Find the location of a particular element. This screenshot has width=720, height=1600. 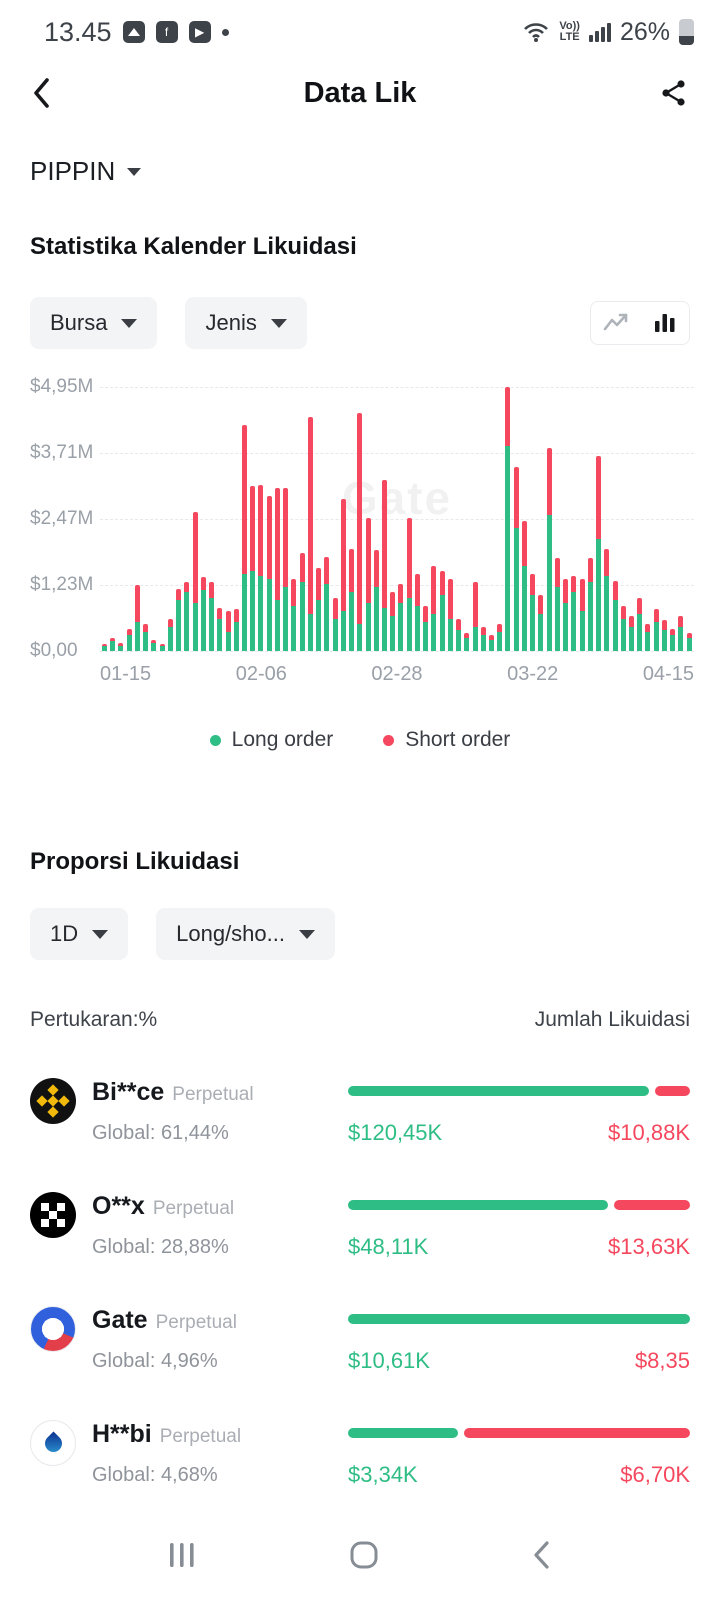

gate-icon is located at coordinates (53, 1329).